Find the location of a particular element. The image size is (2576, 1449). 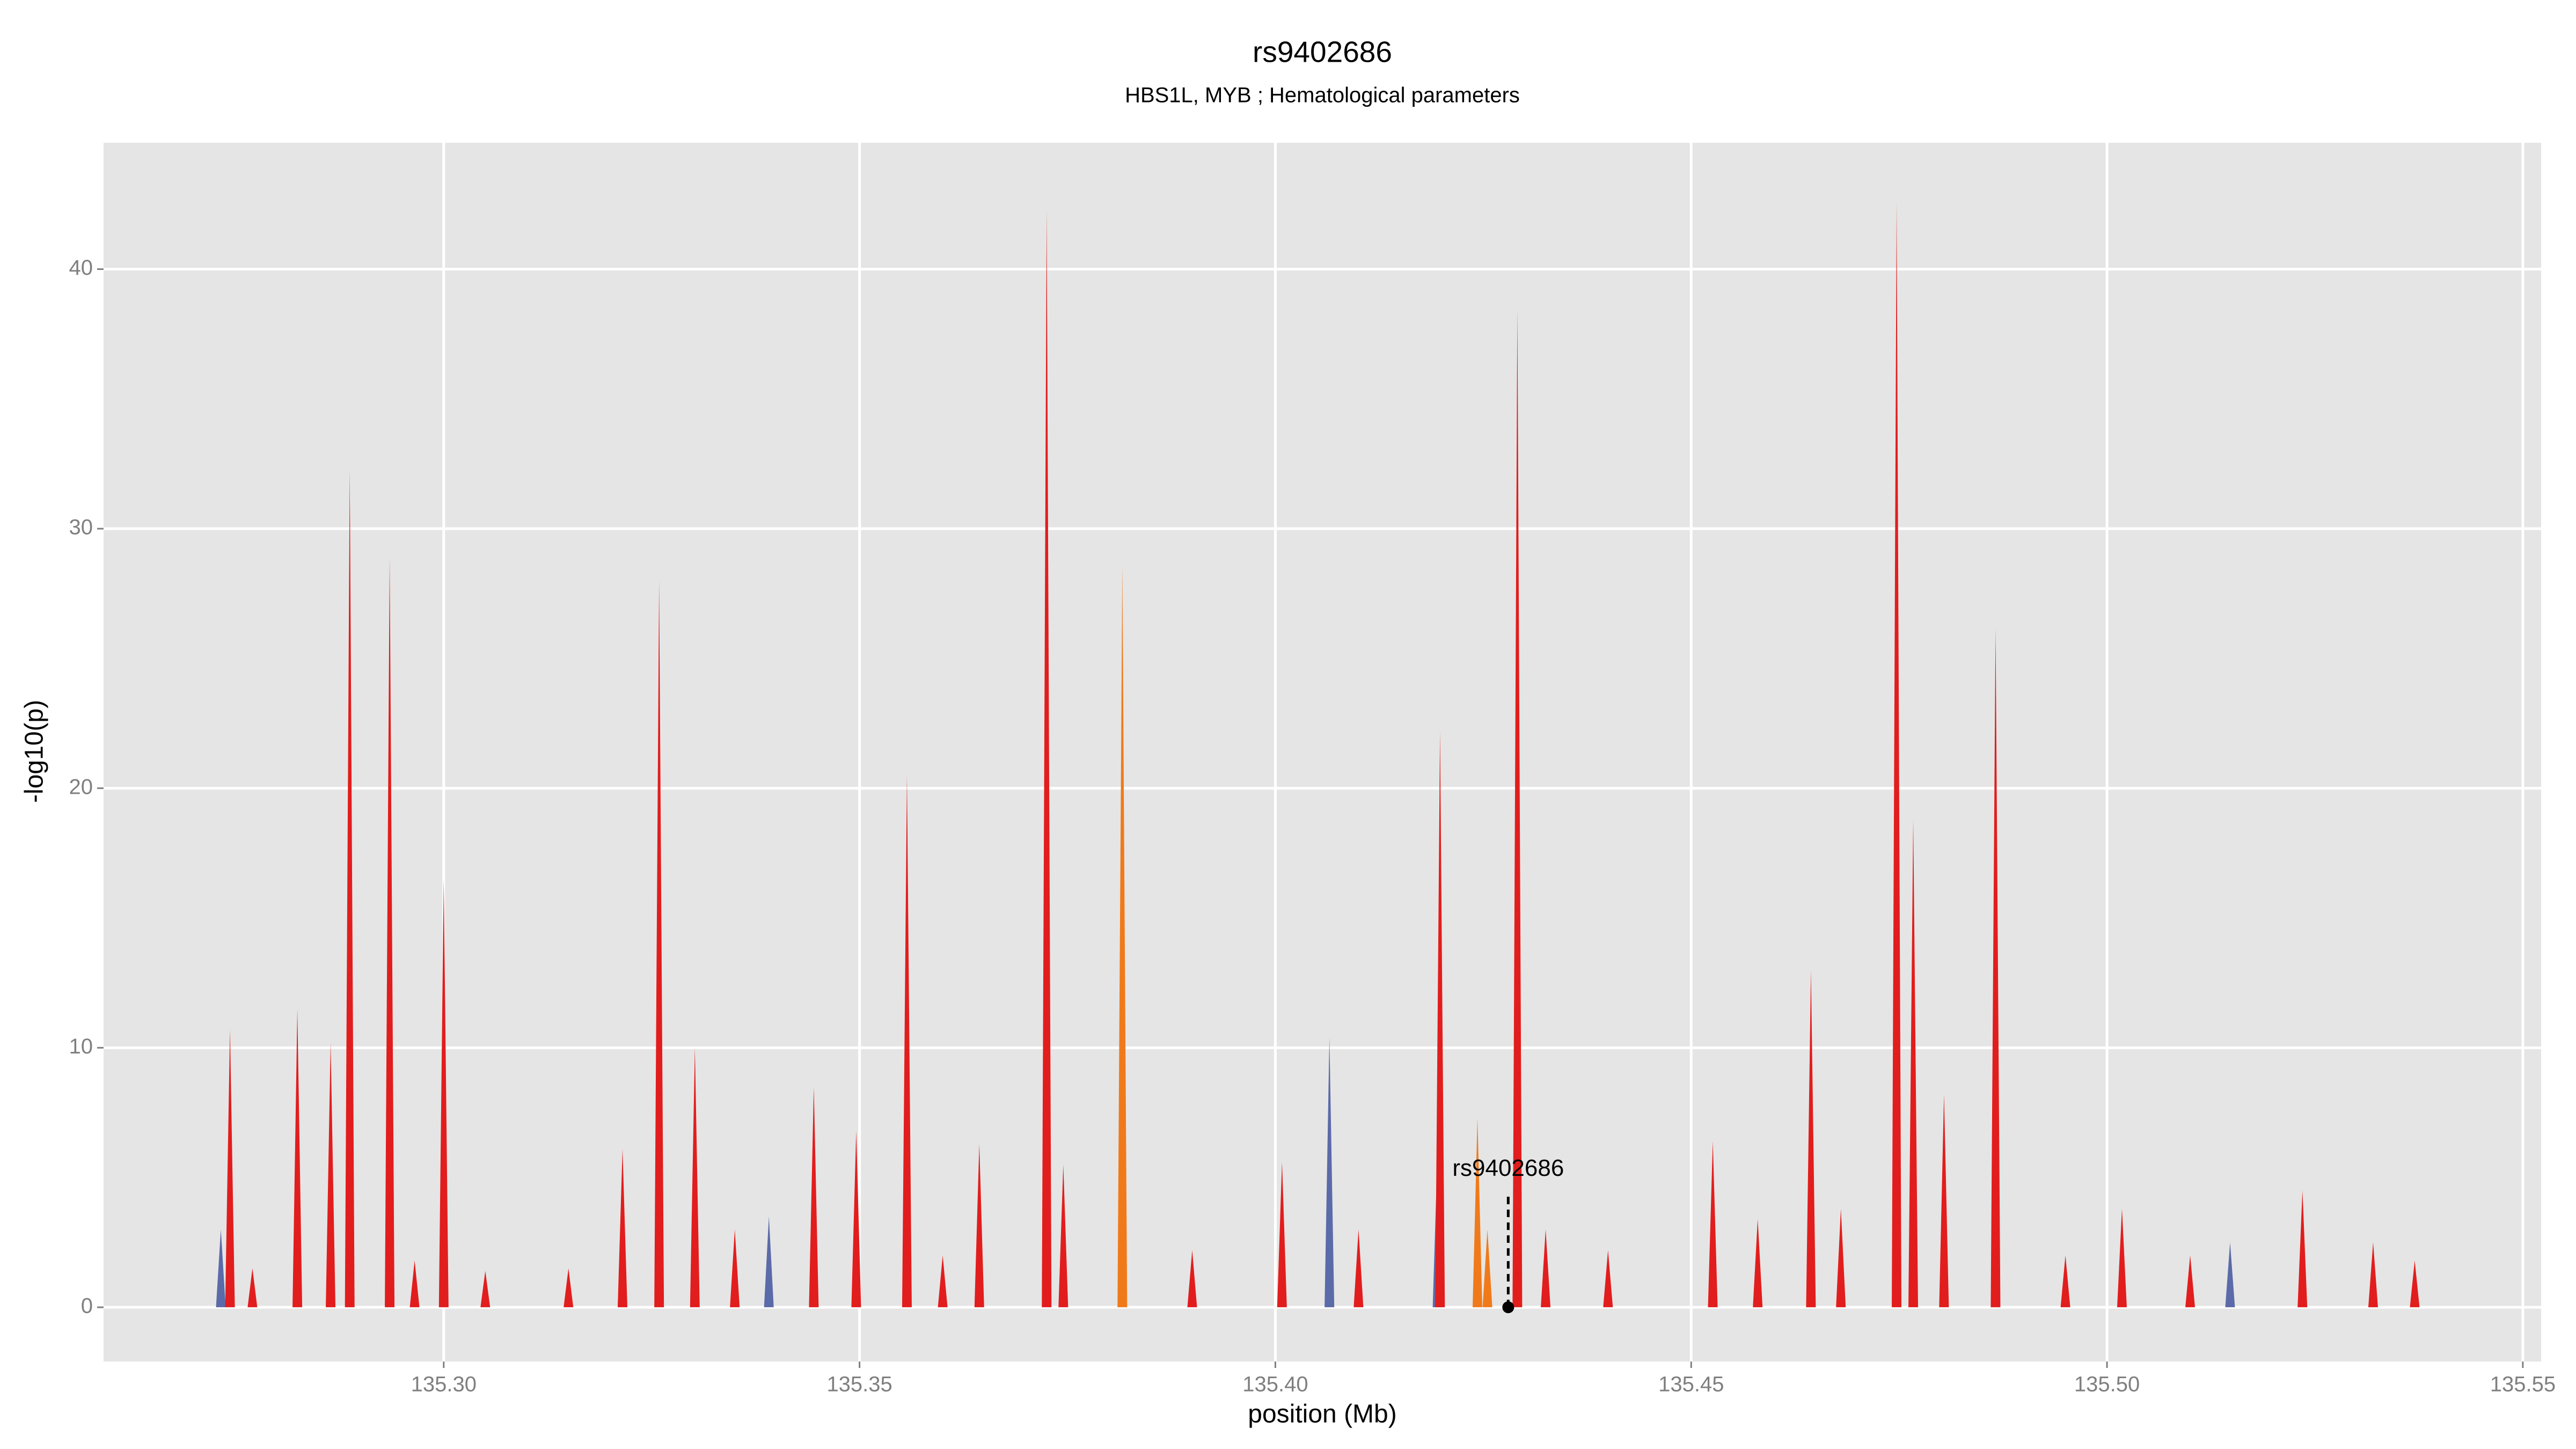

x-axis-label: position (Mb) is located at coordinates (1322, 1414).